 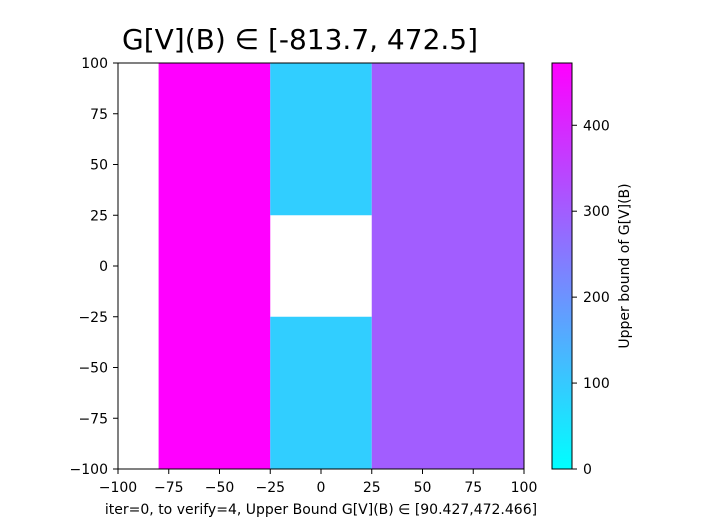 I want to click on x-tick-label: −100, so click(x=118, y=488).